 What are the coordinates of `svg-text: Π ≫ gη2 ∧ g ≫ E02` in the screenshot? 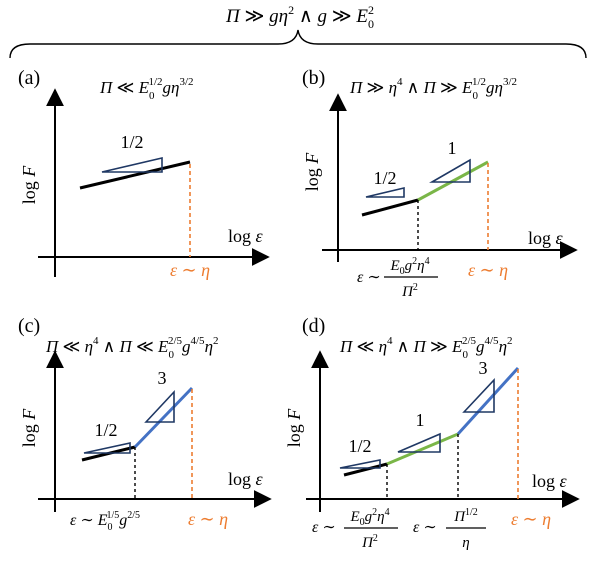 It's located at (299, 17).